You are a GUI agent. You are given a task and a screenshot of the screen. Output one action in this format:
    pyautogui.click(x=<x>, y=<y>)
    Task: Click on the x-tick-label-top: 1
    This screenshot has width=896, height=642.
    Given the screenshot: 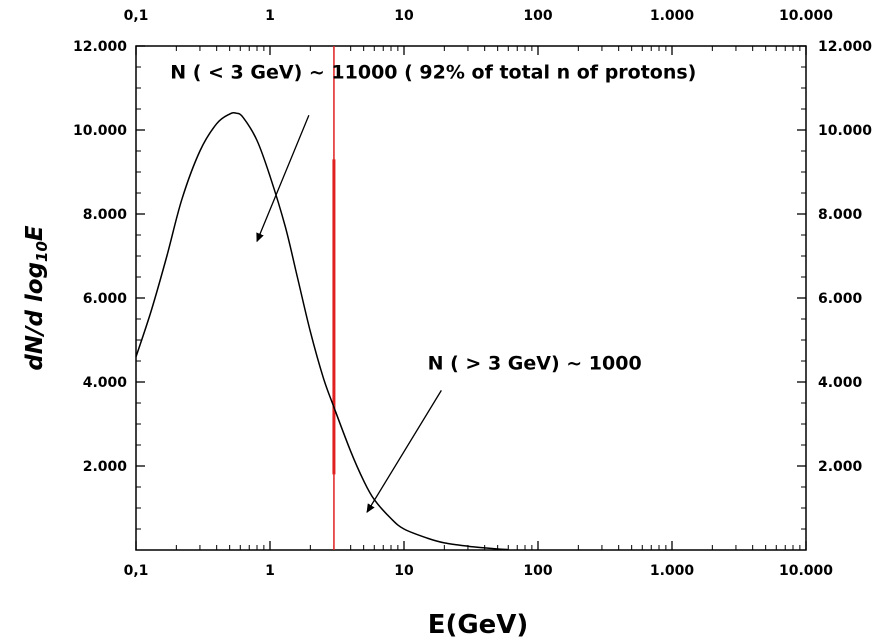 What is the action you would take?
    pyautogui.click(x=270, y=16)
    